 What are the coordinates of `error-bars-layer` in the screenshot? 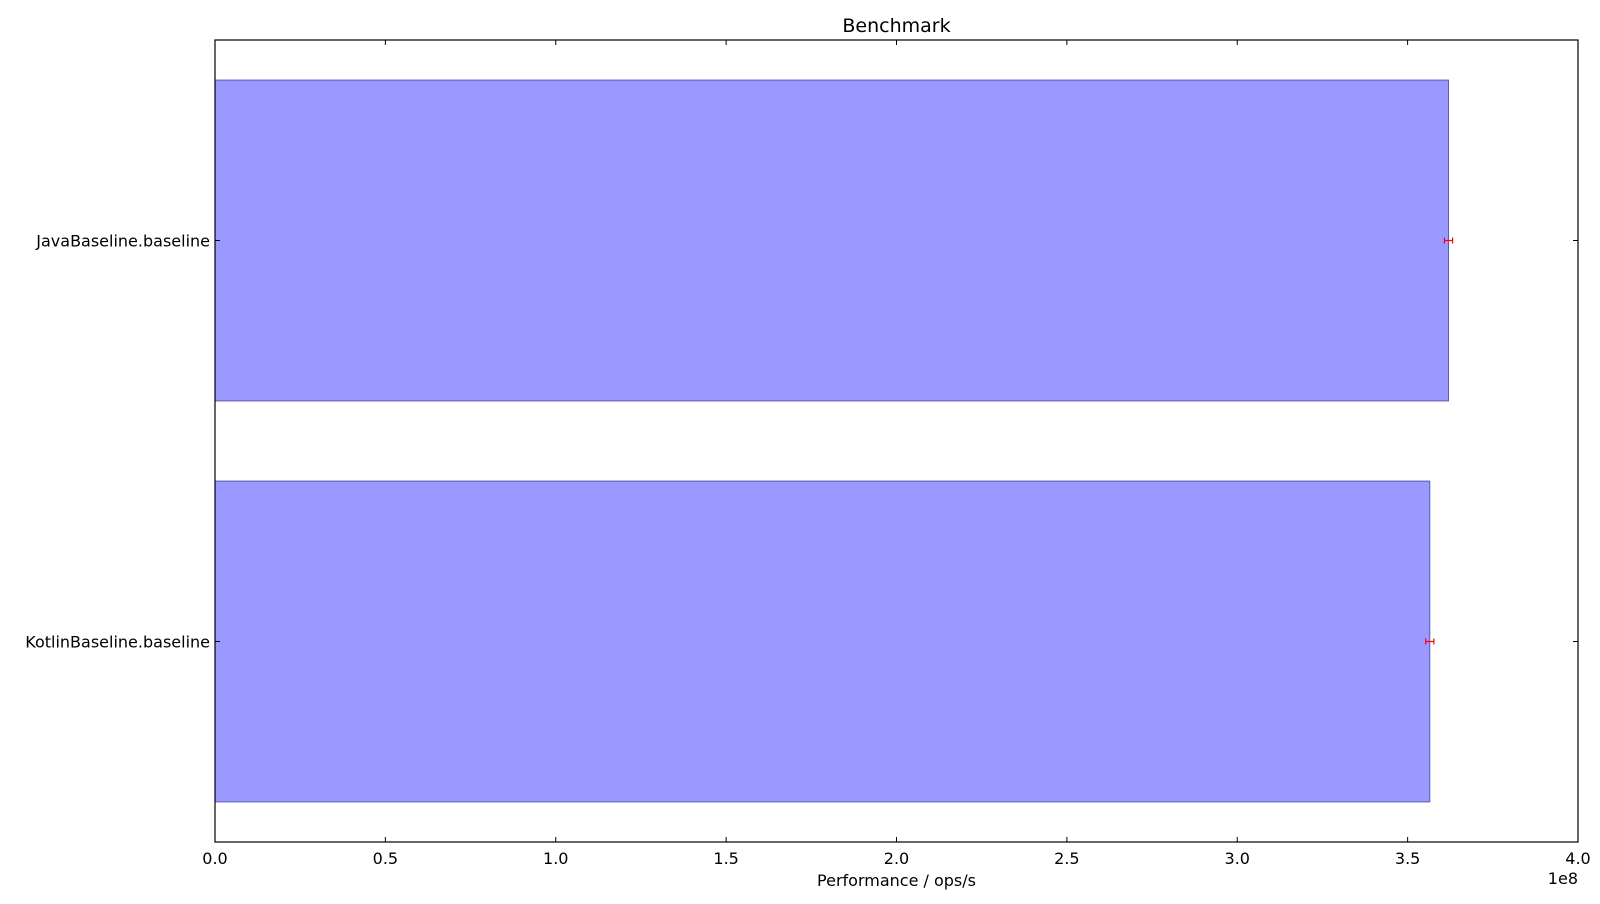 It's located at (1439, 441).